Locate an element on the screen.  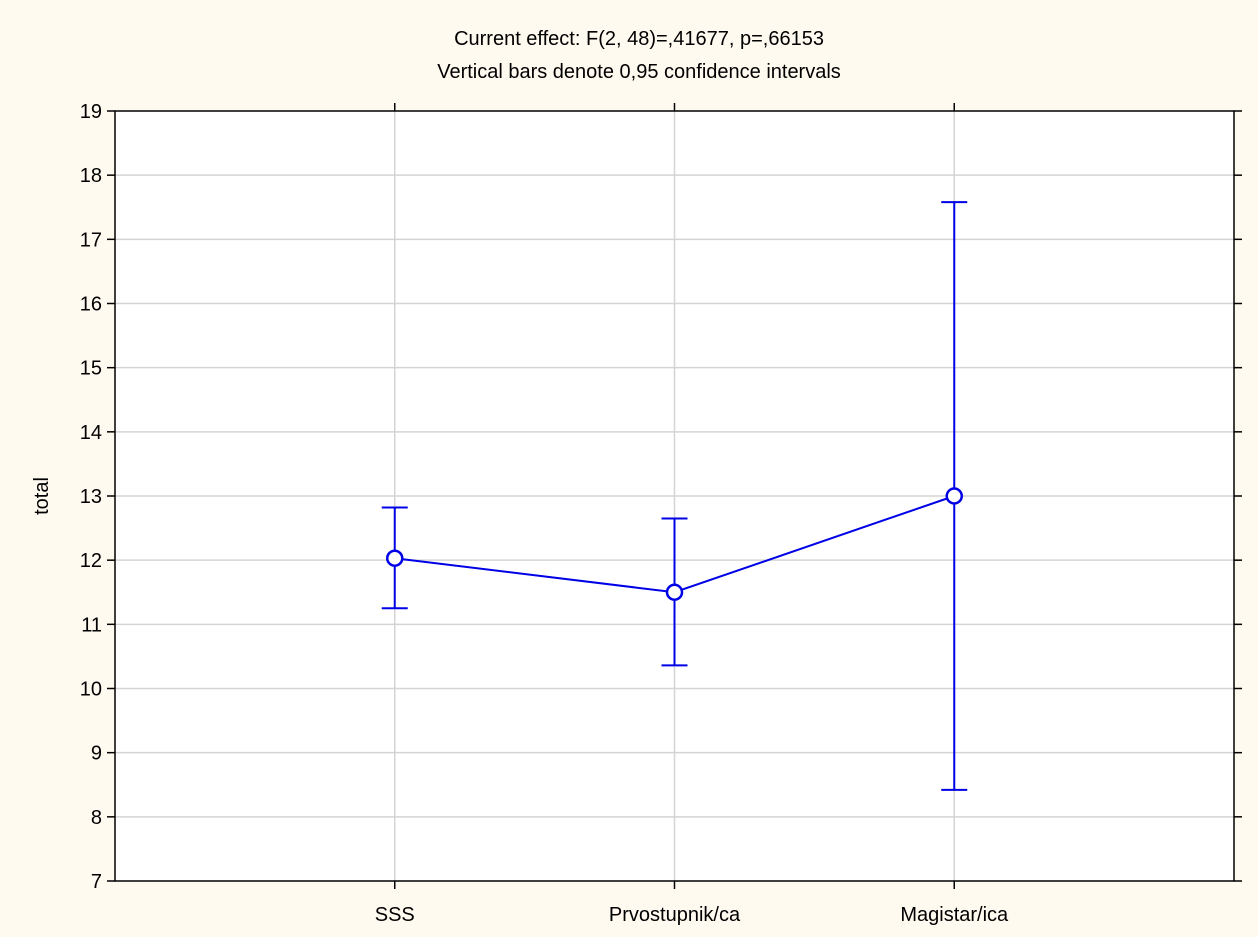
x-tick-label: Magistar/ica is located at coordinates (954, 915).